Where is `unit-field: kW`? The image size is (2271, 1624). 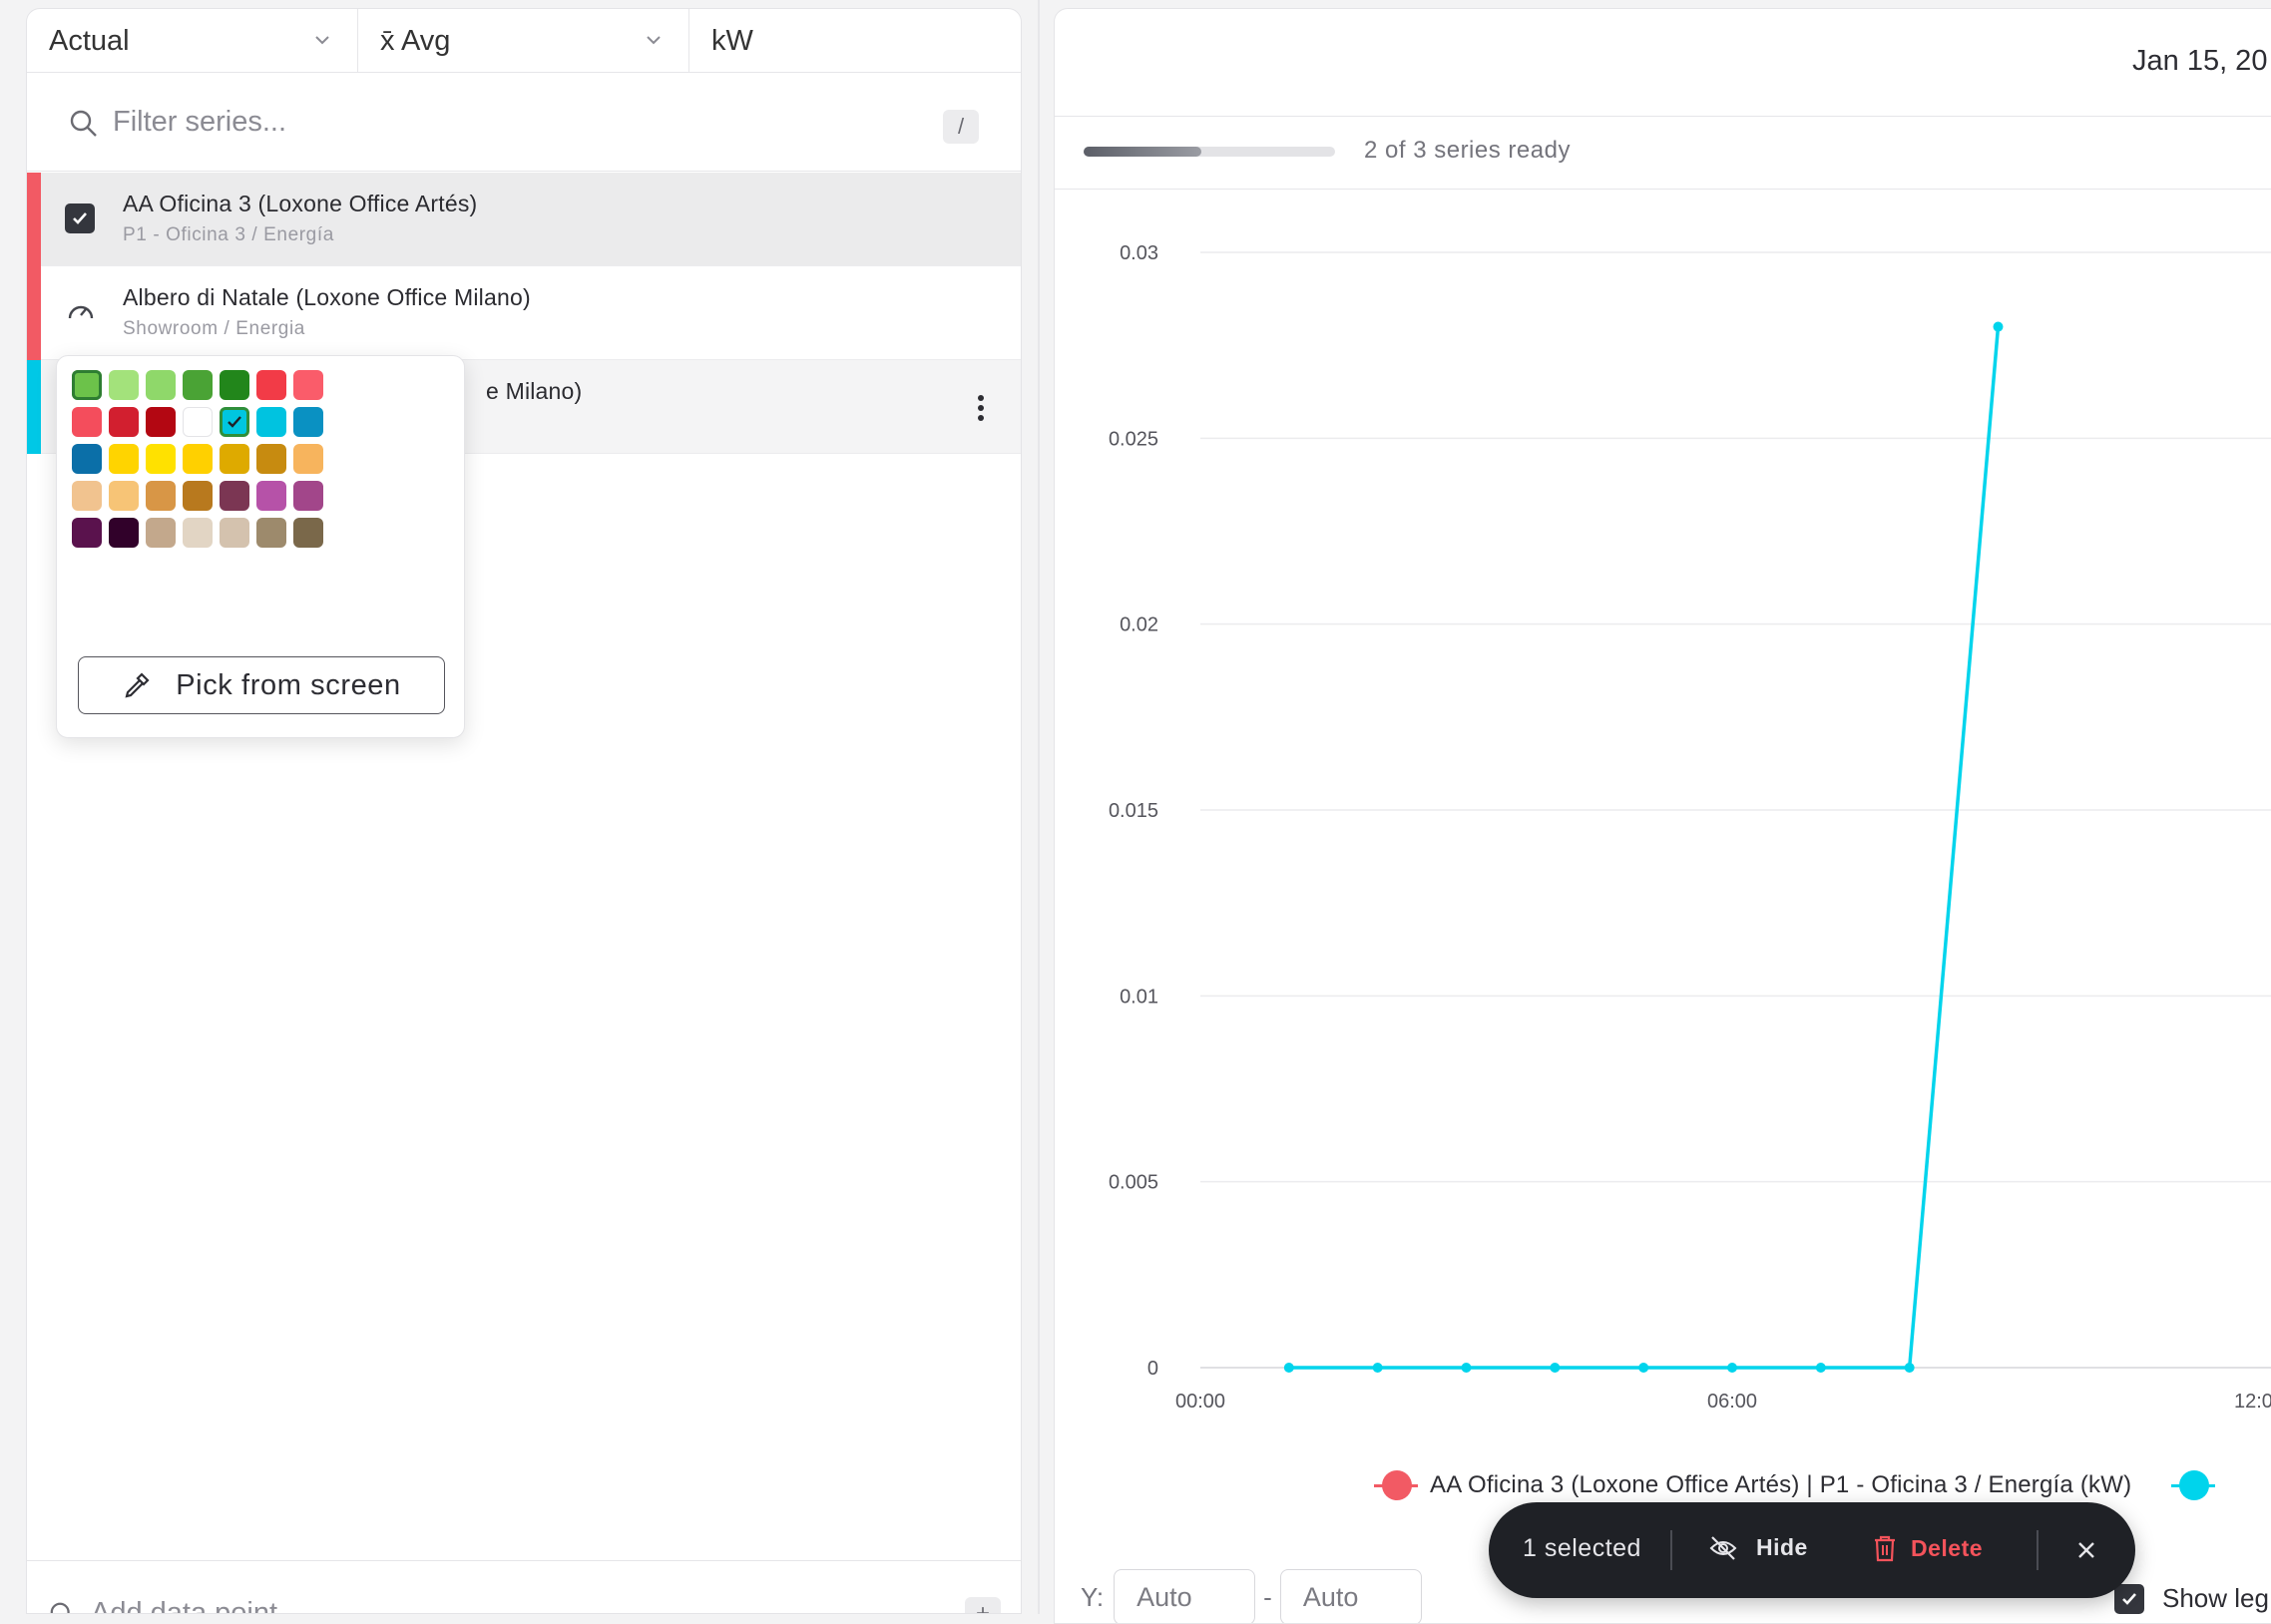 unit-field: kW is located at coordinates (855, 41).